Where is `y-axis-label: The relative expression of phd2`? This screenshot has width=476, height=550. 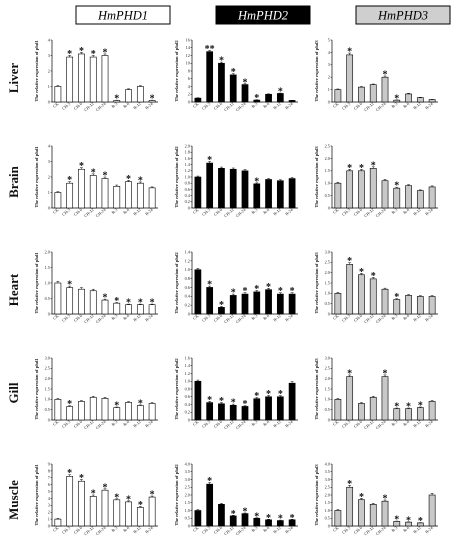
y-axis-label: The relative expression of phd2 is located at coordinates (176, 177).